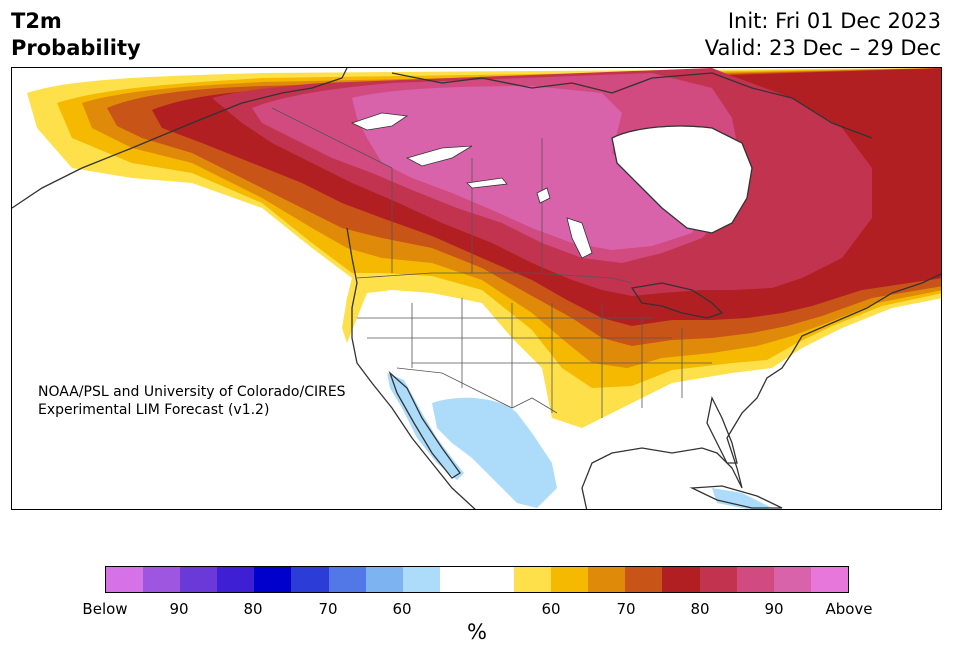 This screenshot has height=659, width=953. I want to click on great-bear-lake, so click(379, 121).